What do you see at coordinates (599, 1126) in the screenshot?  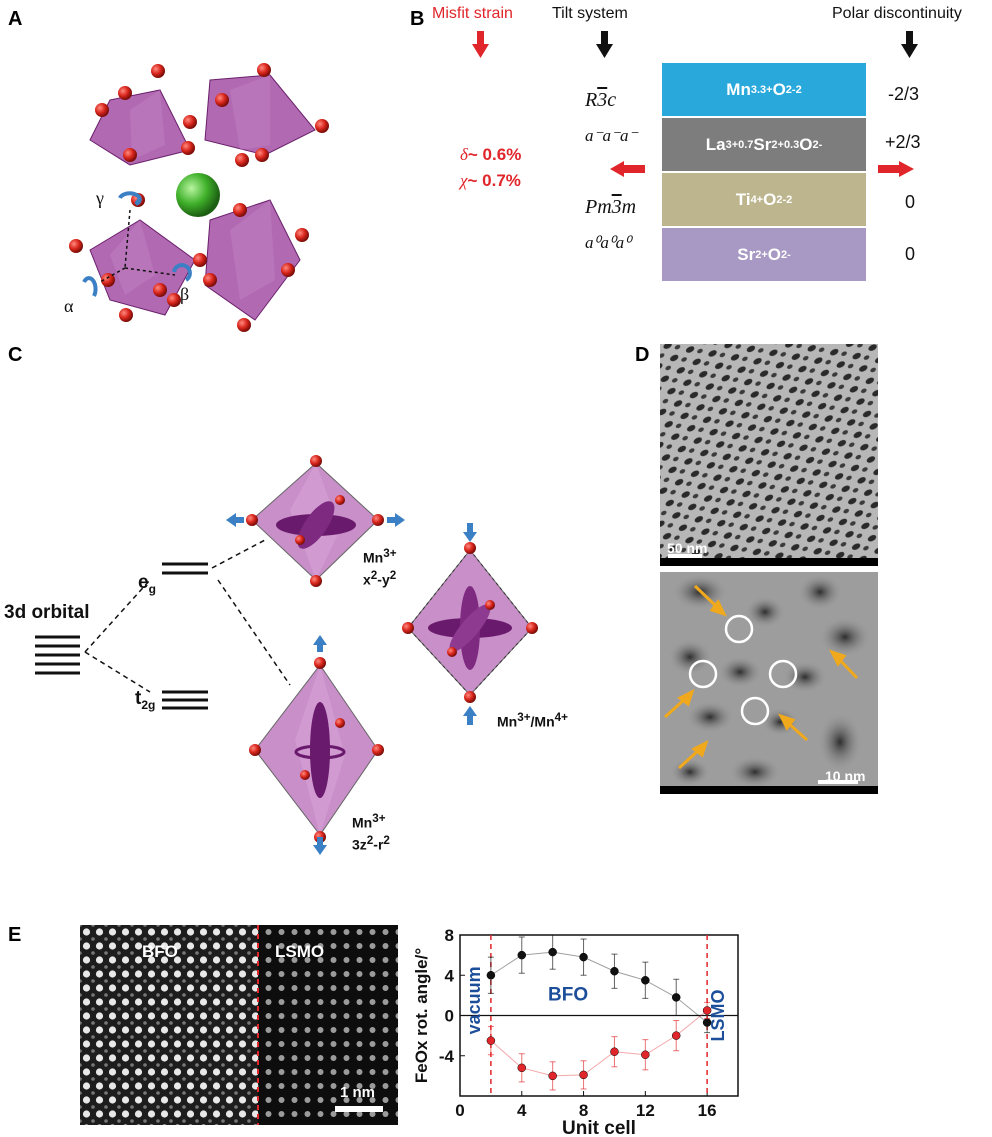 I see `x-axis-label: Unit cell` at bounding box center [599, 1126].